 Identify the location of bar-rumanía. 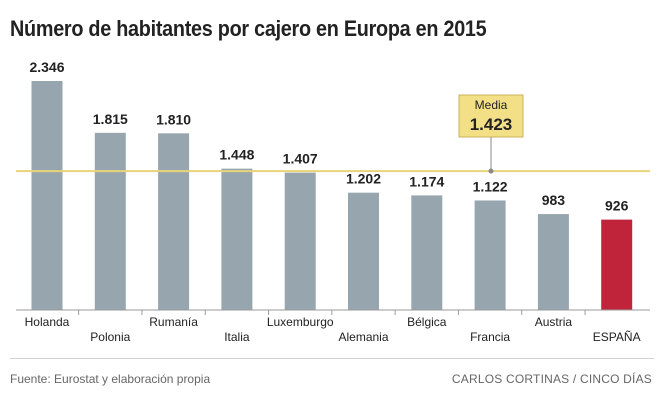
(174, 221).